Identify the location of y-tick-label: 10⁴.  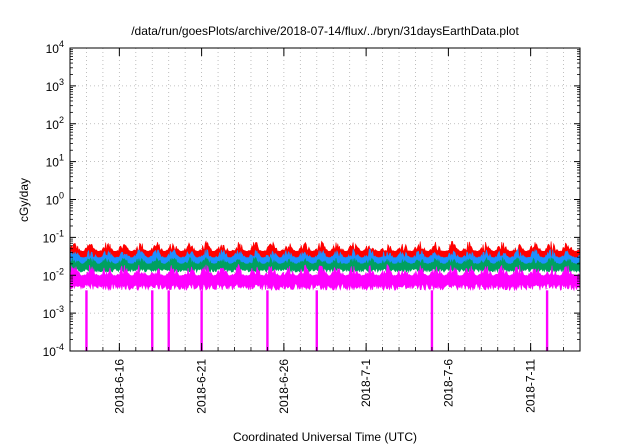
(55, 47).